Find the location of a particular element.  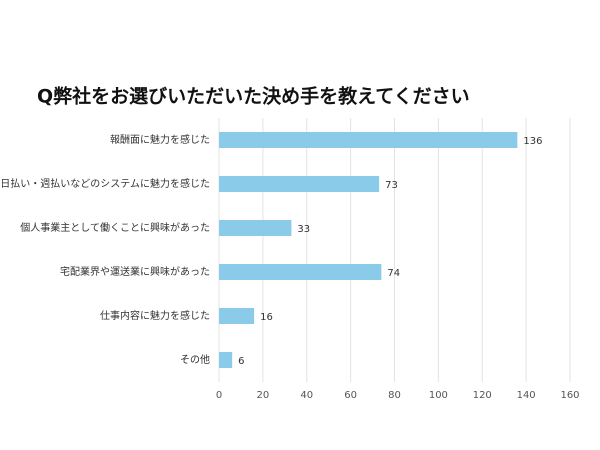

x-tick-label: 80 is located at coordinates (394, 395).